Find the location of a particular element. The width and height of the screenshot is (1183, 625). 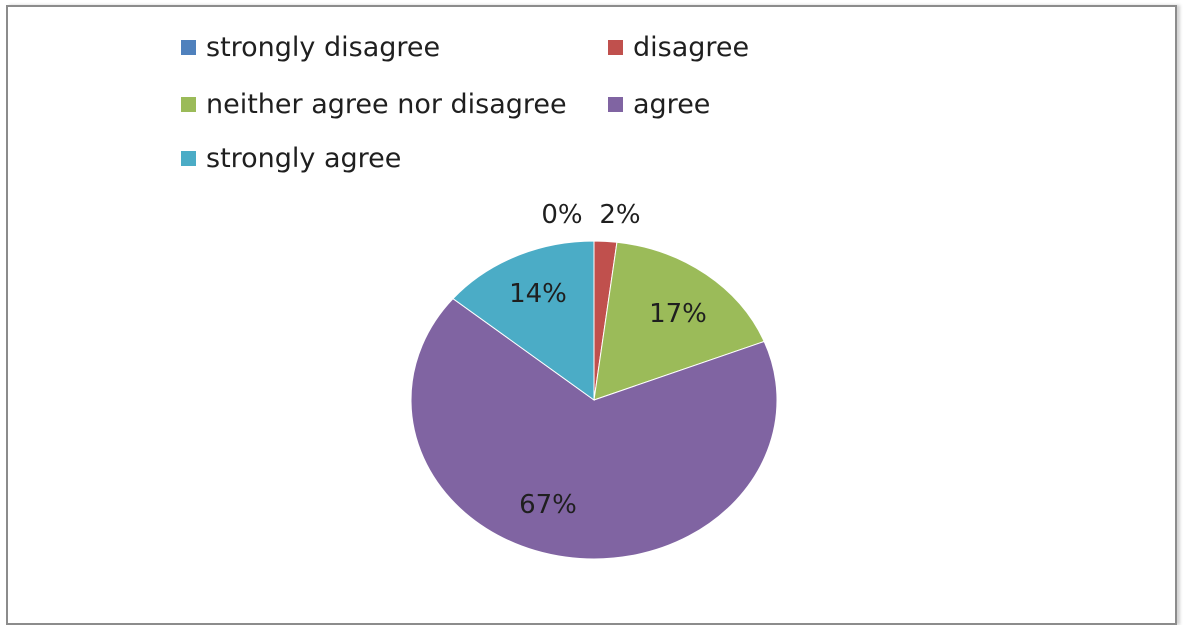

data-label: 14% is located at coordinates (538, 294).